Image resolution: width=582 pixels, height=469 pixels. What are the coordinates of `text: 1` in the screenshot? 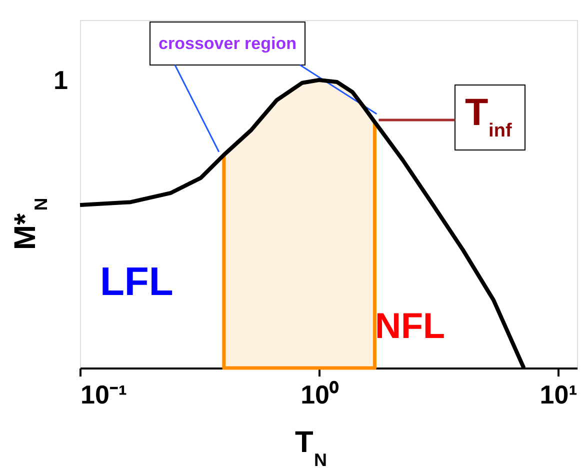 It's located at (61, 80).